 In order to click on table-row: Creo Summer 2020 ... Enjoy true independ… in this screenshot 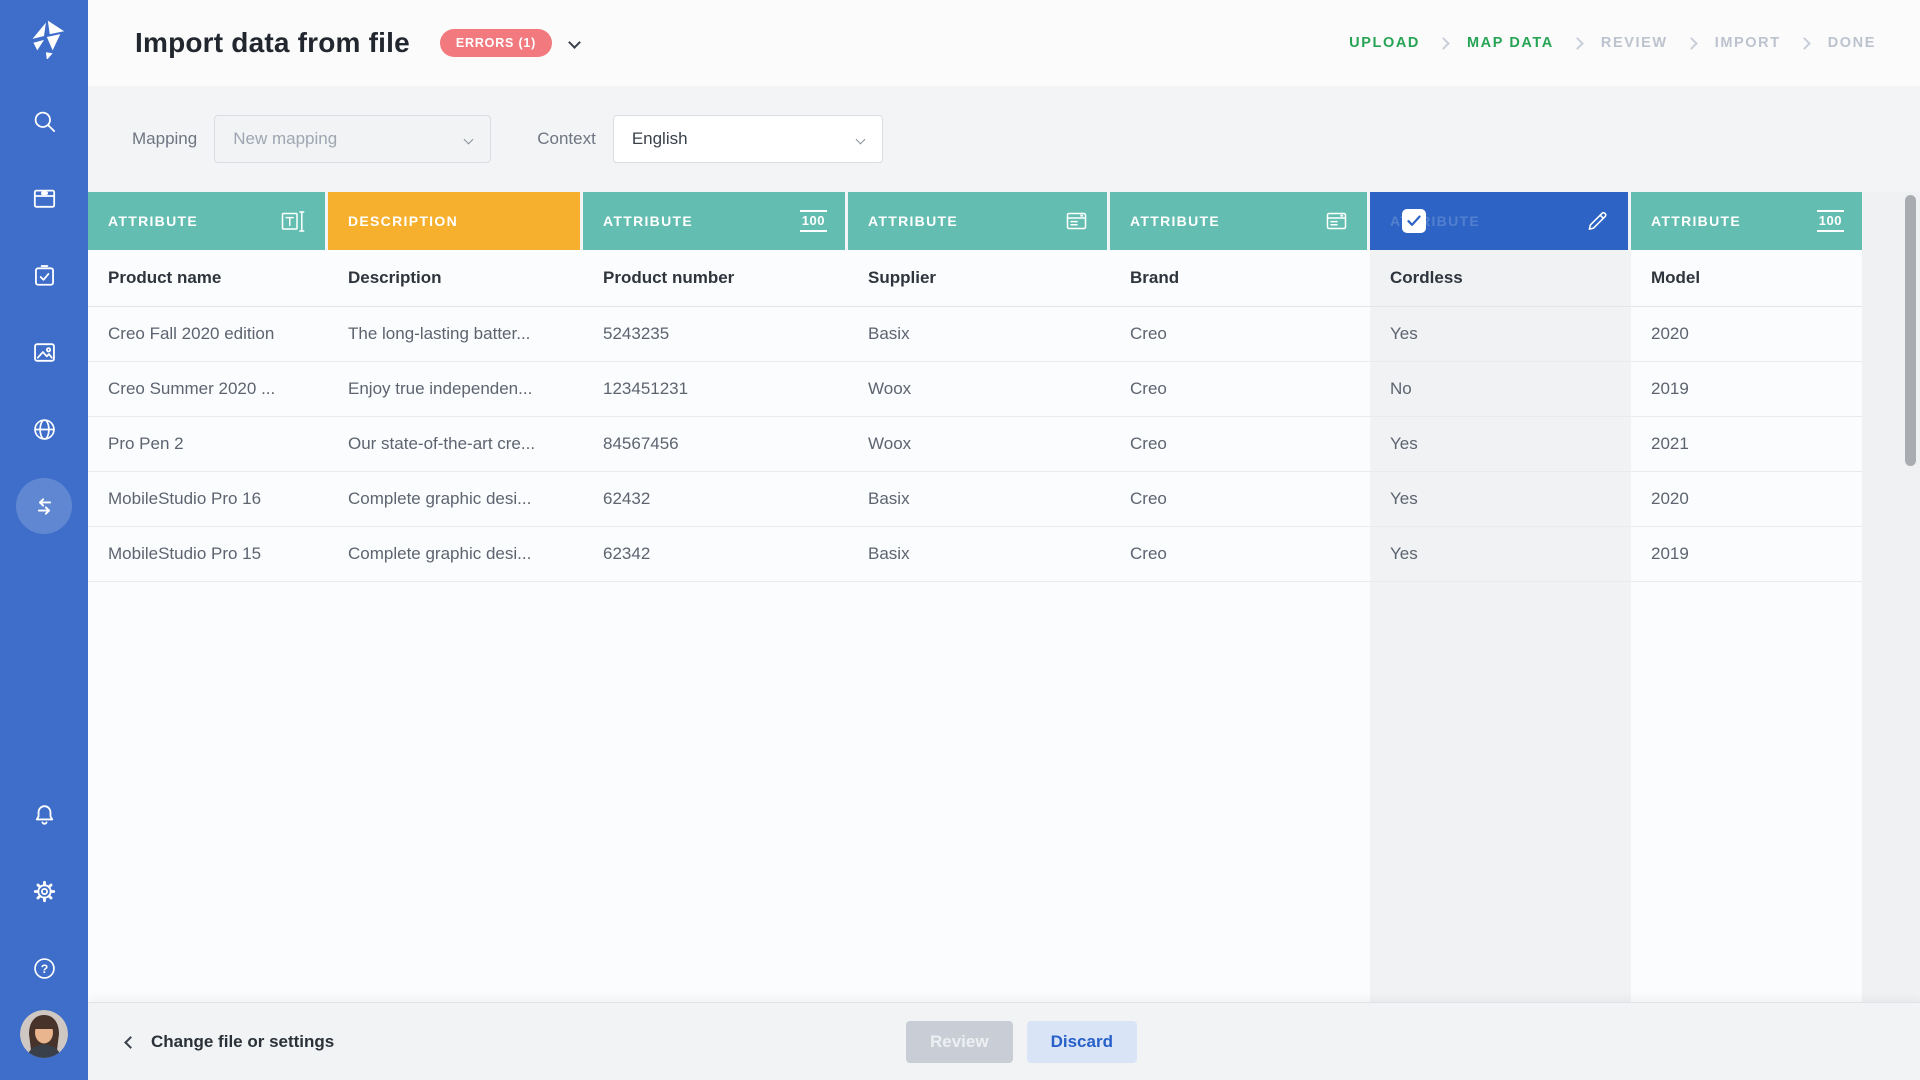, I will do `click(975, 389)`.